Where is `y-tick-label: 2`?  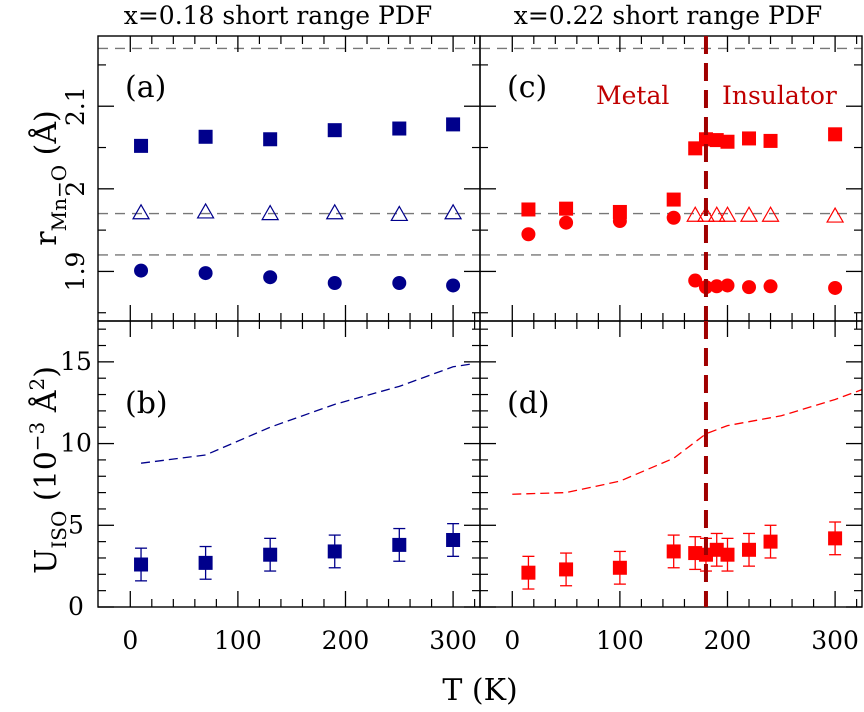 y-tick-label: 2 is located at coordinates (75, 189).